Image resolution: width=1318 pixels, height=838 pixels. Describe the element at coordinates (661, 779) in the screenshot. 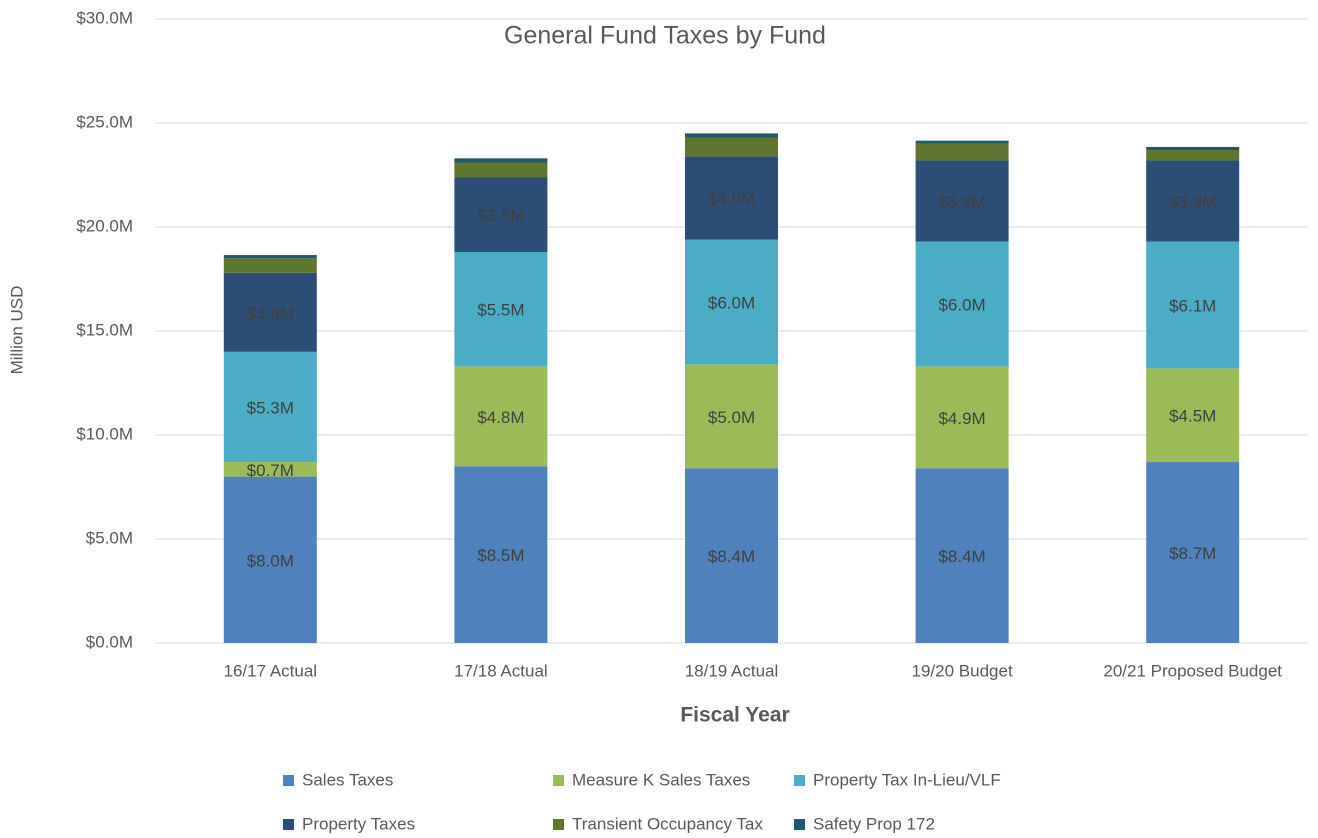

I see `legend-label: Measure K Sales Taxes` at that location.